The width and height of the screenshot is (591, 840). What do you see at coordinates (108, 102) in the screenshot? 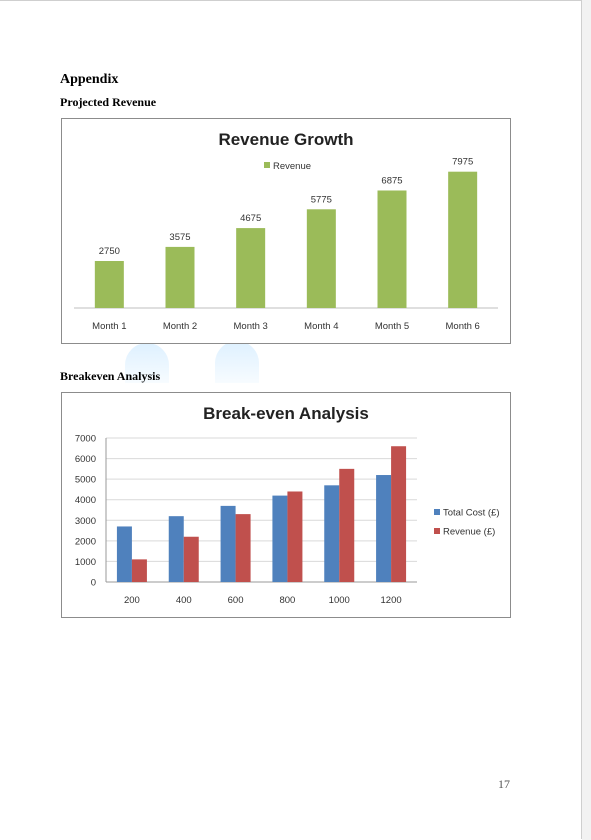
I see `projected-revenue-heading: Projected Revenue` at bounding box center [108, 102].